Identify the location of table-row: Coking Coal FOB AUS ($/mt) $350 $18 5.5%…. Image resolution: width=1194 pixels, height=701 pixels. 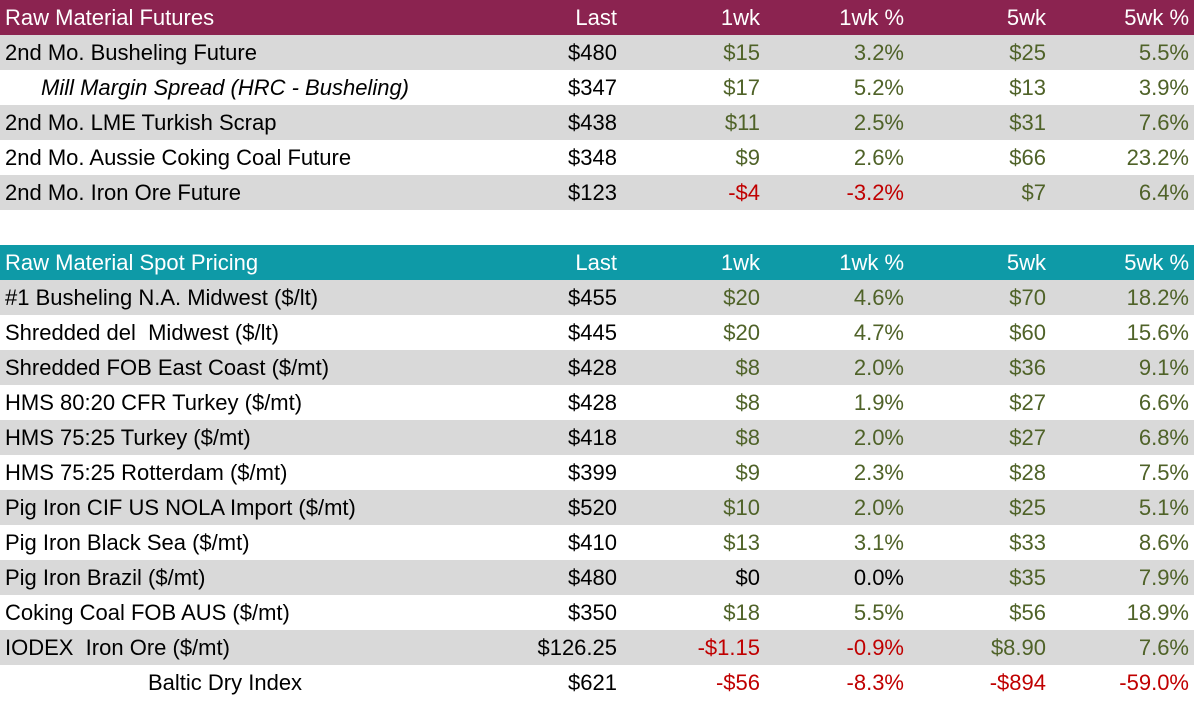
(597, 612).